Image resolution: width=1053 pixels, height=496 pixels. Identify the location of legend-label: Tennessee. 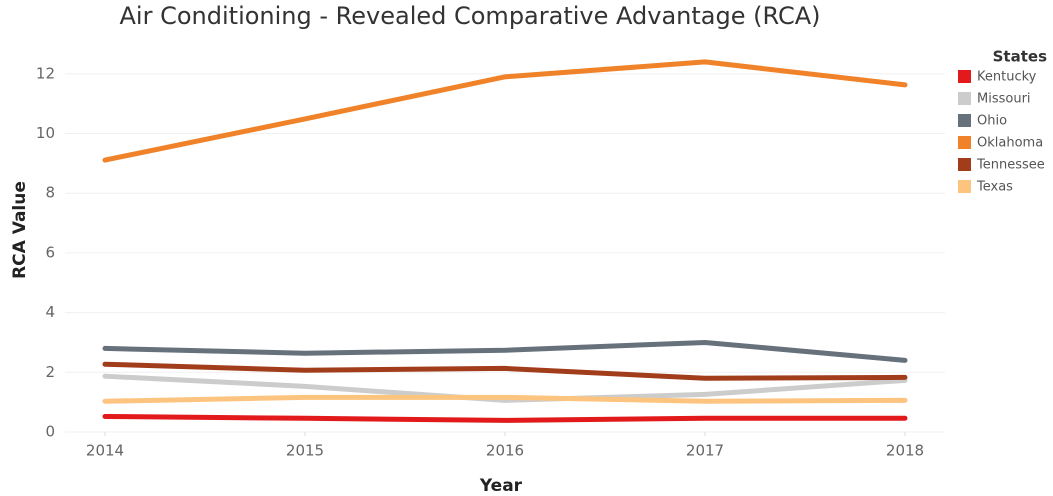
(1010, 165).